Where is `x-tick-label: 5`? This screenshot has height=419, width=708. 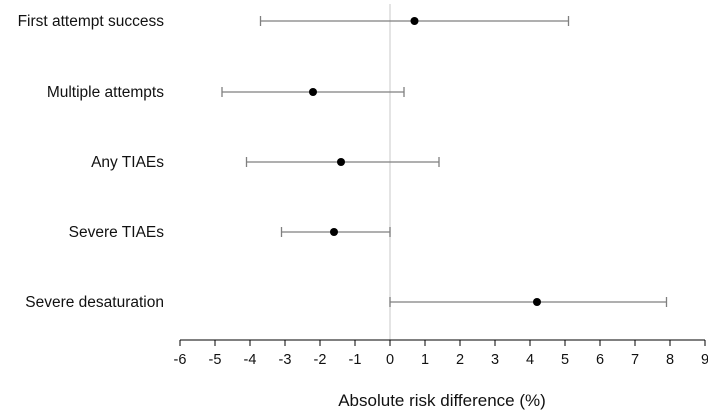 x-tick-label: 5 is located at coordinates (565, 360).